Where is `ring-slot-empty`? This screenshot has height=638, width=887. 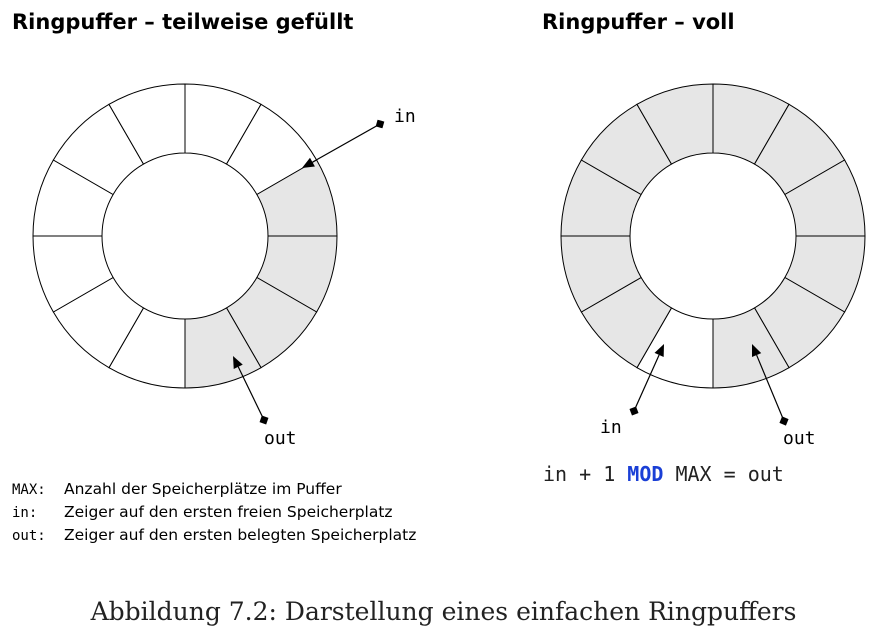 ring-slot-empty is located at coordinates (147, 124).